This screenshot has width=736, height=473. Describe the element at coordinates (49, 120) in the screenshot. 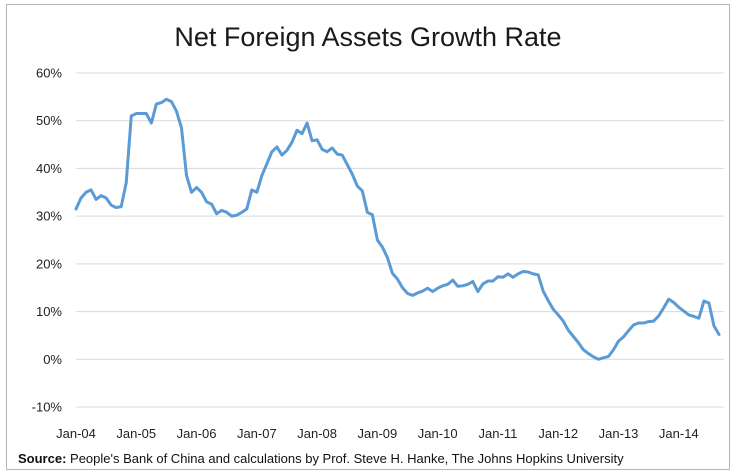

I see `y-tick-label: 50%` at that location.